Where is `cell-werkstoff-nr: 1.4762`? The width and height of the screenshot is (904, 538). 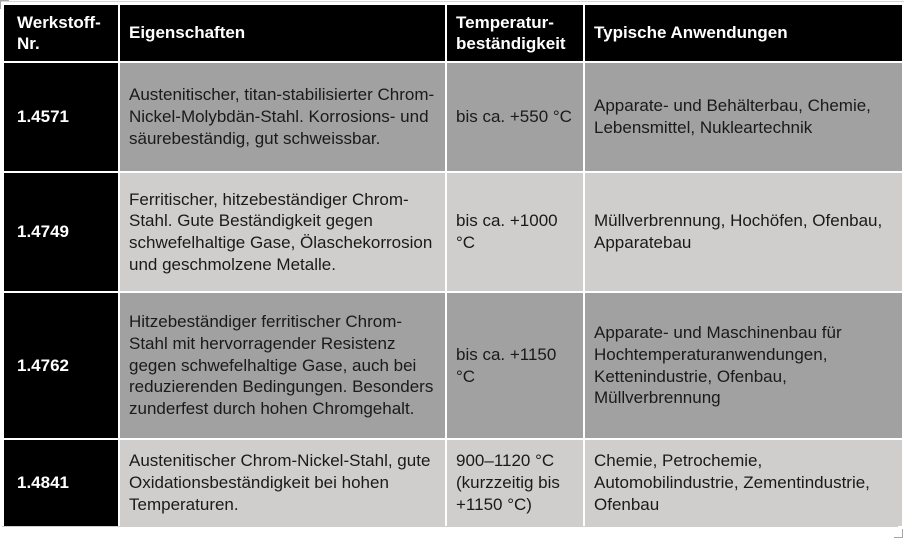
cell-werkstoff-nr: 1.4762 is located at coordinates (61, 365).